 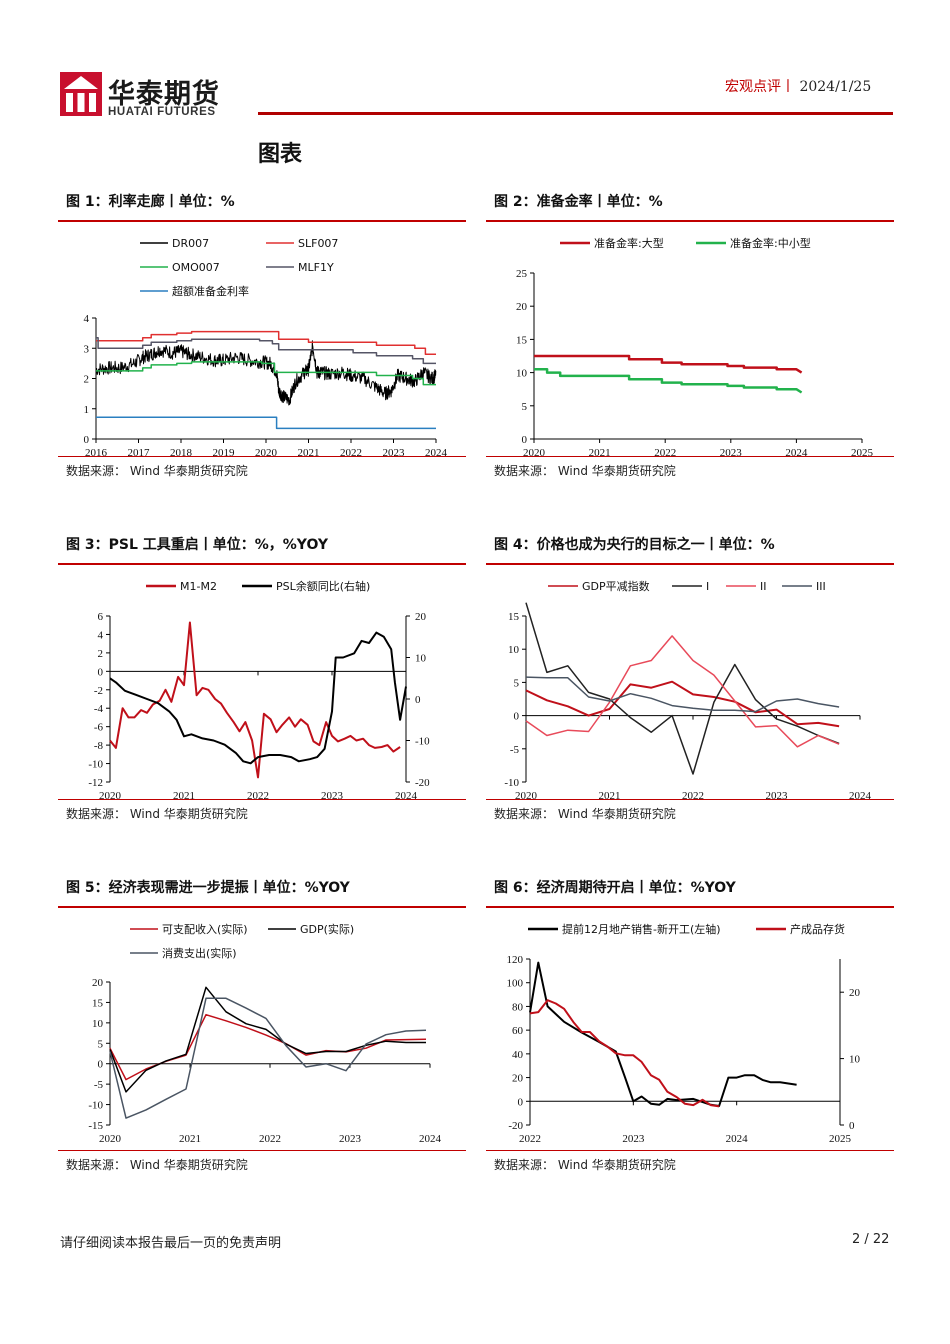 I want to click on y-tick-label: -10, so click(x=95, y=1106).